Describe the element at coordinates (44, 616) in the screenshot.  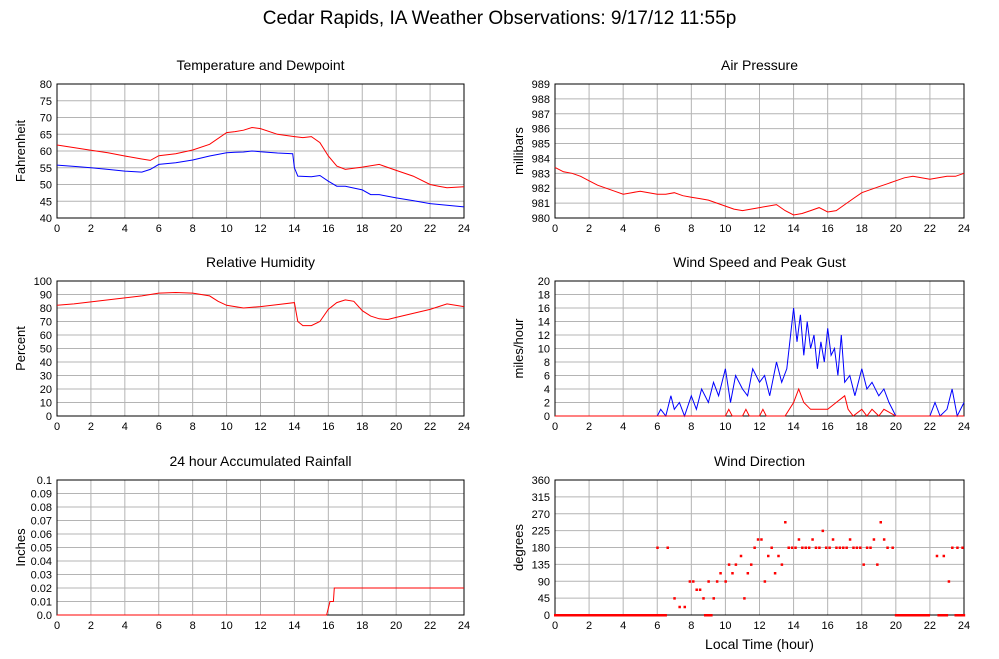
I see `y-tick-label: 0.0` at that location.